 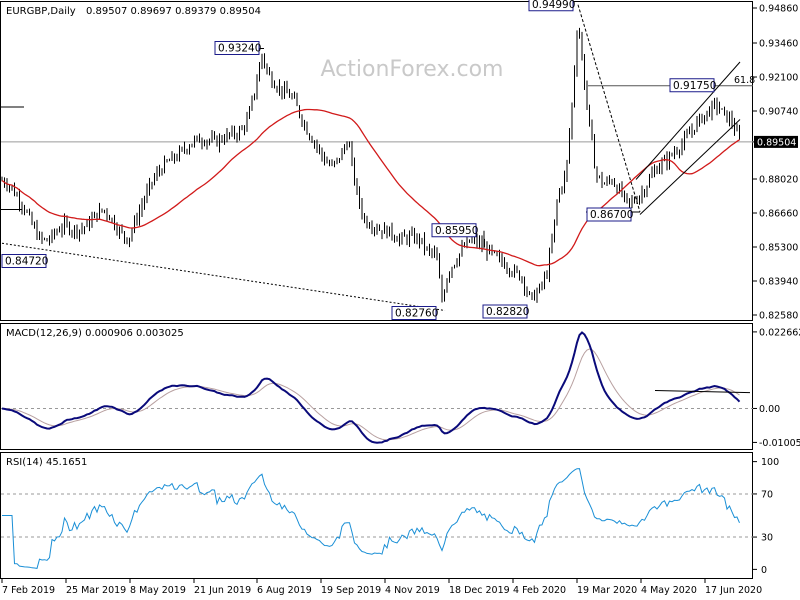 What do you see at coordinates (222, 590) in the screenshot?
I see `x-tick-label-3: 21 Jun 2019` at bounding box center [222, 590].